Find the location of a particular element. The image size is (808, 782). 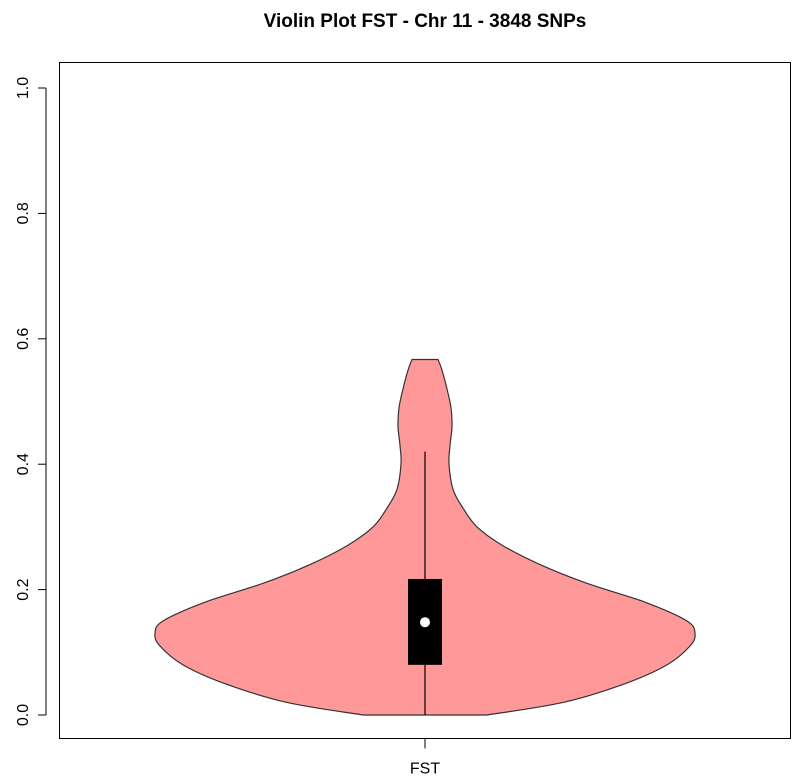

y-tick-label: 0.4 is located at coordinates (23, 464).